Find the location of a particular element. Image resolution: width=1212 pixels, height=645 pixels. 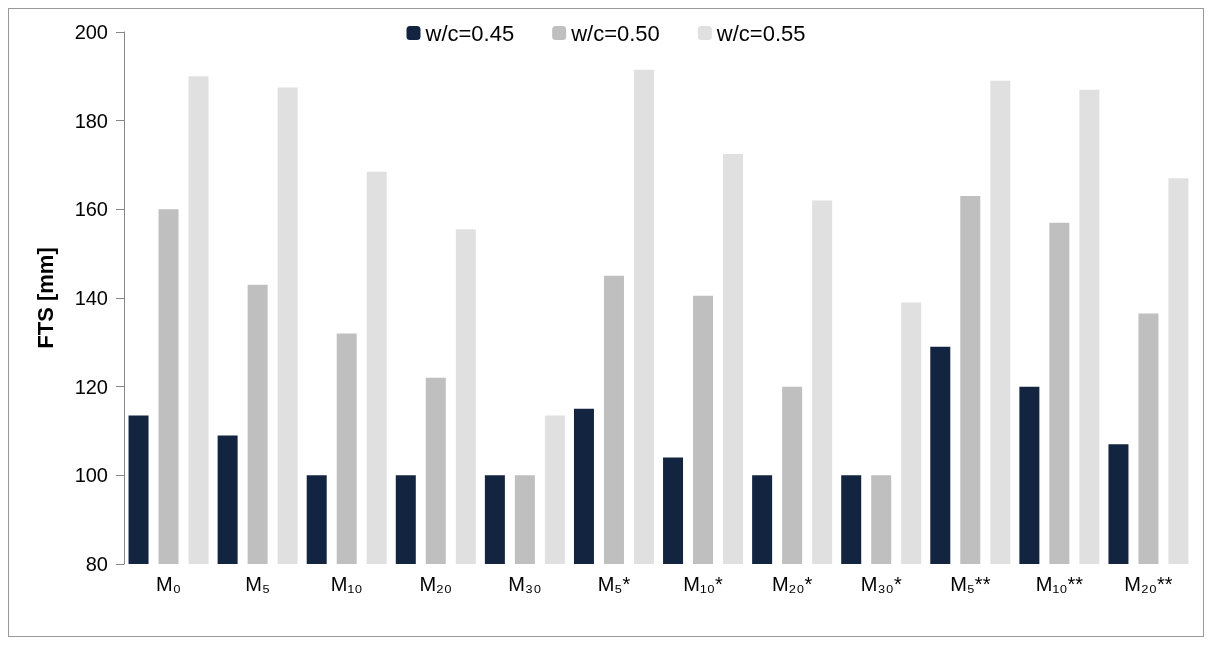

legend-label: w/c=0.45 is located at coordinates (469, 33).